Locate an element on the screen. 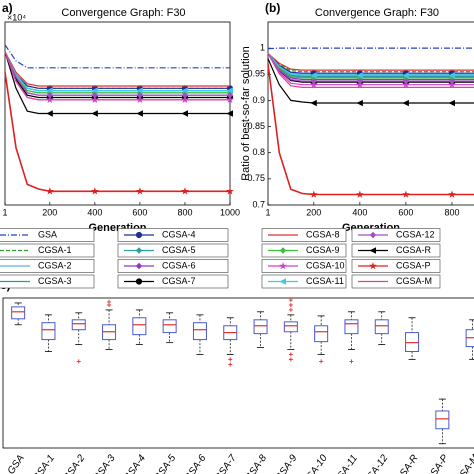 Image resolution: width=474 pixels, height=474 pixels. y-tick-label: 0.75 is located at coordinates (256, 178).